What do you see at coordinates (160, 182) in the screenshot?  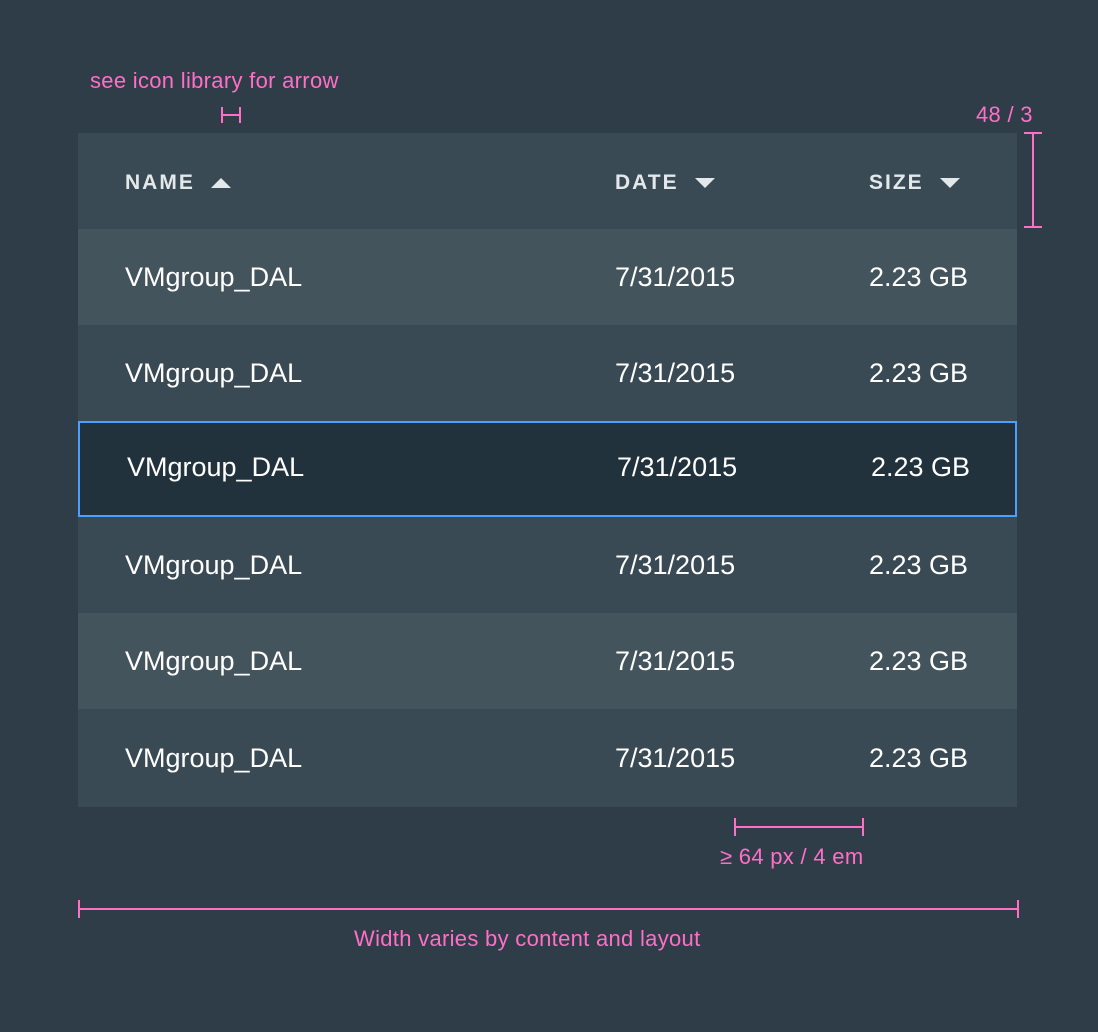 I see `column-header-name-label: NAME` at bounding box center [160, 182].